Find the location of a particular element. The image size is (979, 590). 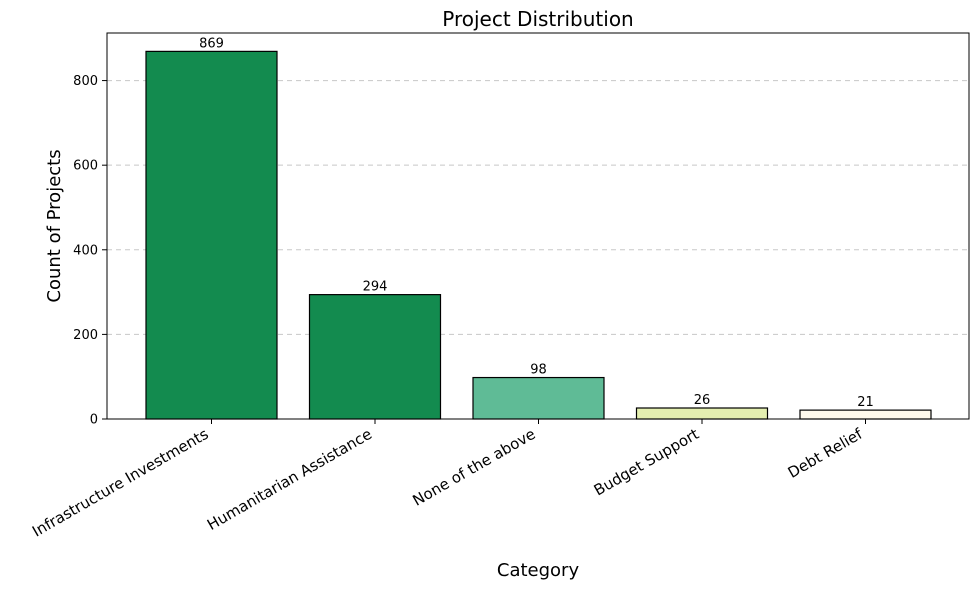

y-axis-title: Count of Projects is located at coordinates (54, 225).